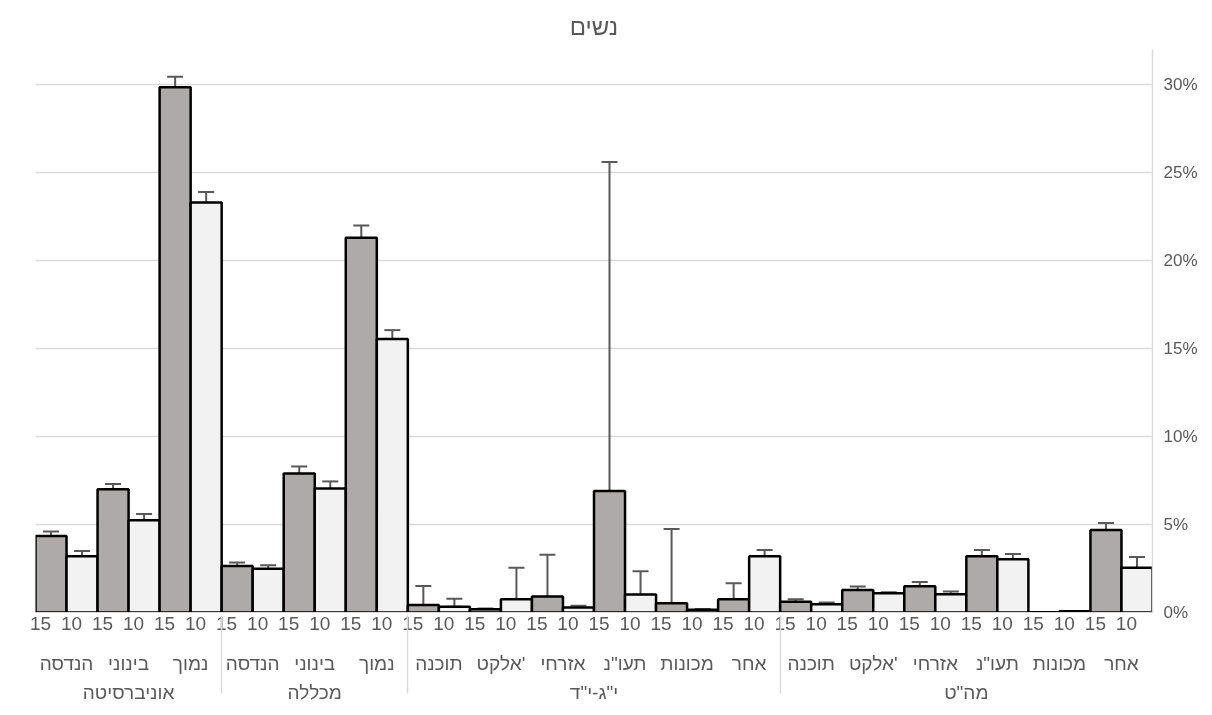 This screenshot has height=715, width=1212. I want to click on text: מכללה, so click(314, 692).